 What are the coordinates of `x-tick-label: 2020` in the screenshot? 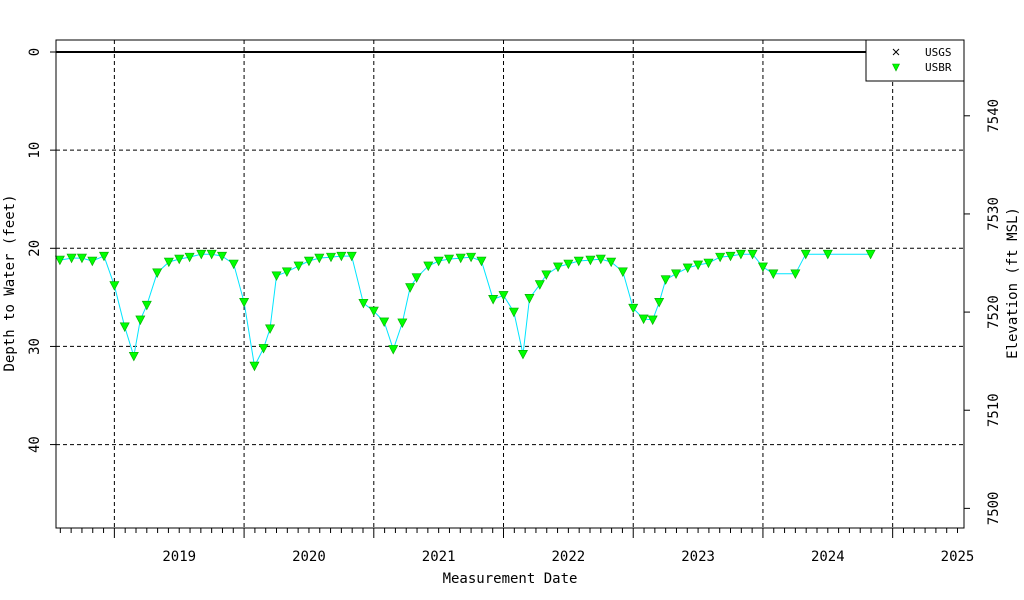 It's located at (309, 557).